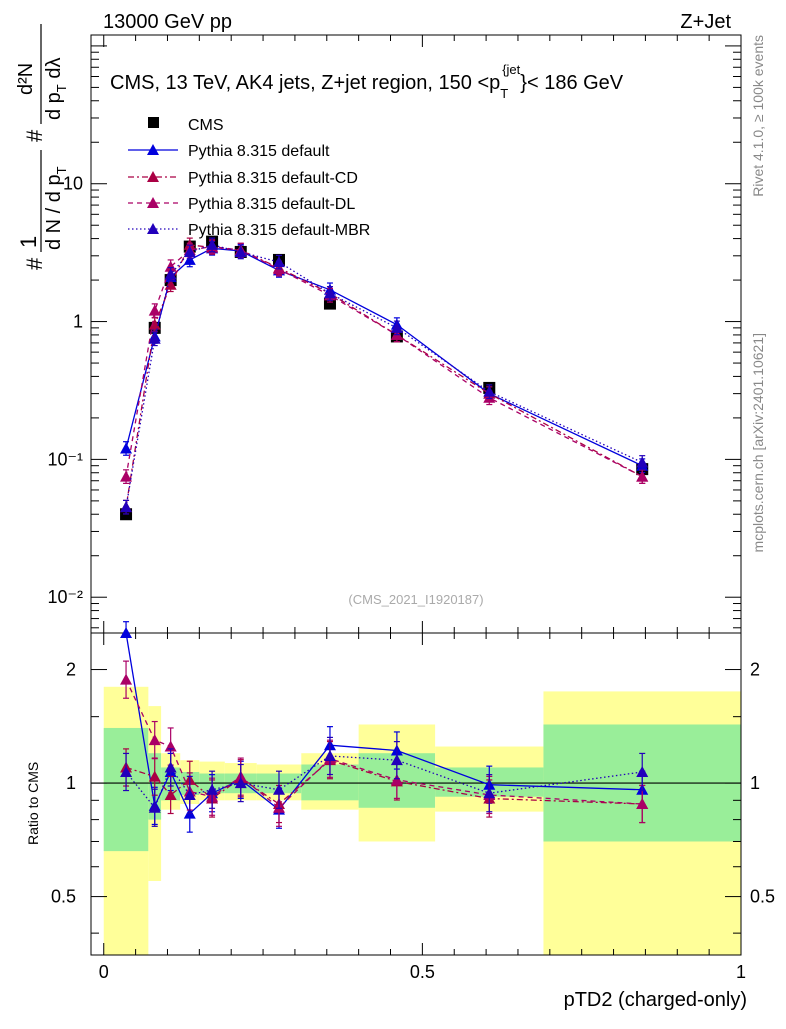  What do you see at coordinates (73, 184) in the screenshot?
I see `main-y-tick-label: 10` at bounding box center [73, 184].